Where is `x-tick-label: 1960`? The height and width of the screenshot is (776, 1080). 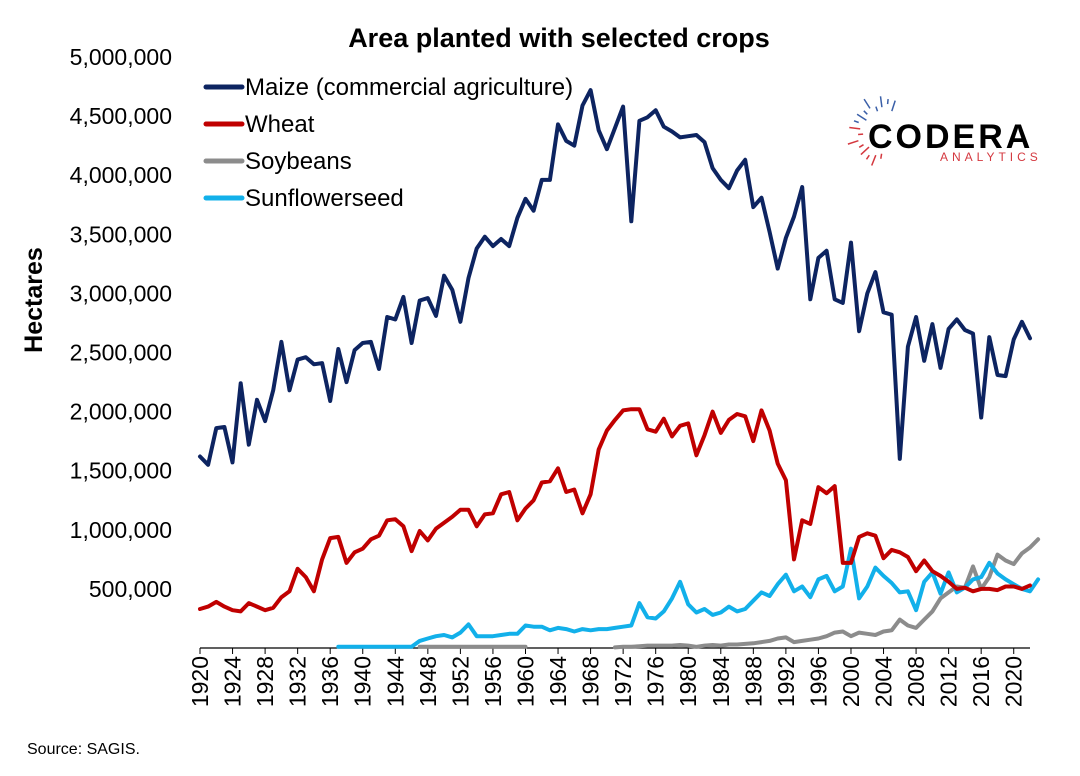 x-tick-label: 1960 is located at coordinates (525, 681).